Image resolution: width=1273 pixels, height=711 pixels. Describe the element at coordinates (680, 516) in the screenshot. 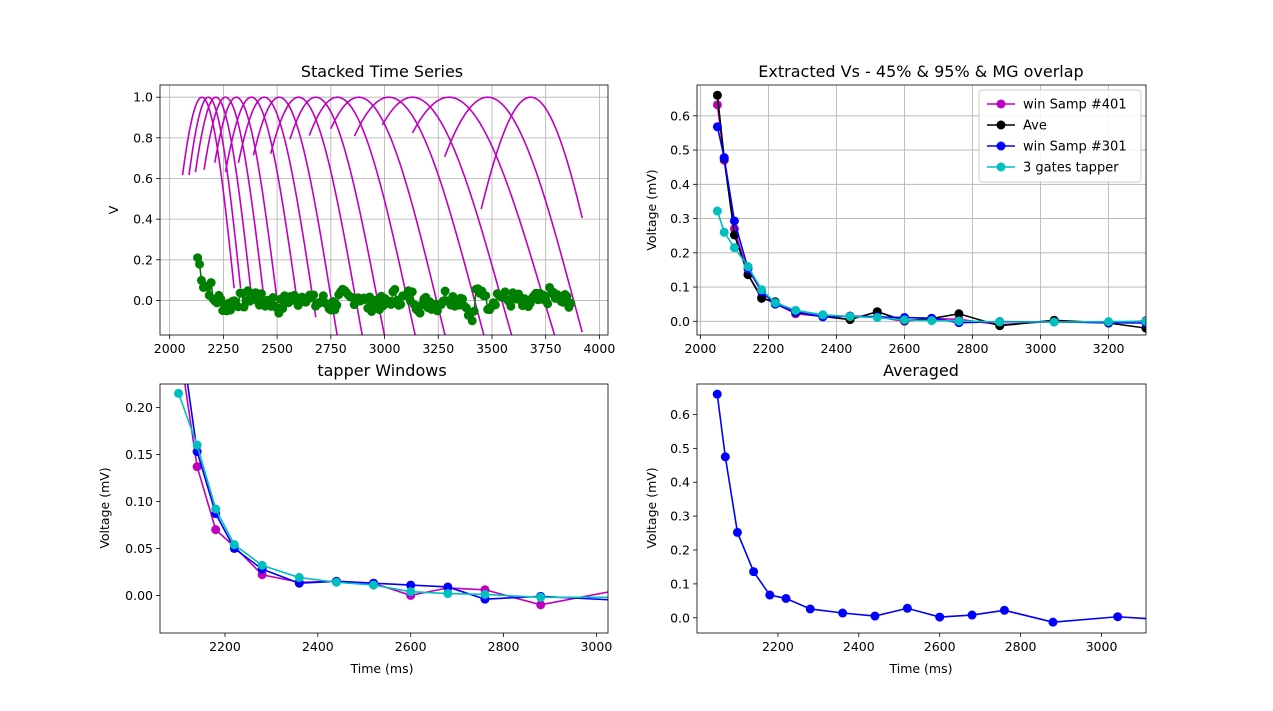

I see `averaged-ytick-label-3: 0.3` at that location.